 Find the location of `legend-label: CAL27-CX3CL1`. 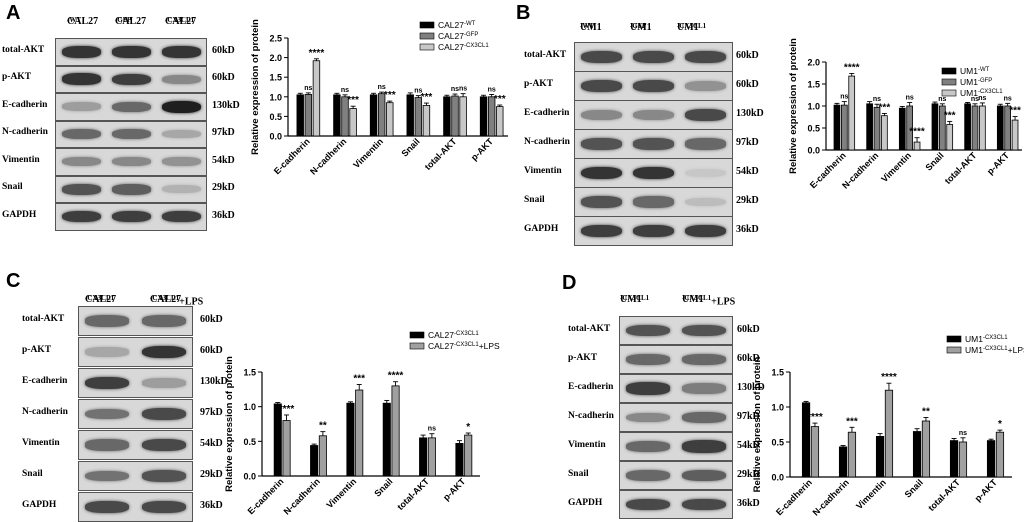

legend-label: CAL27-CX3CL1 is located at coordinates (453, 335).